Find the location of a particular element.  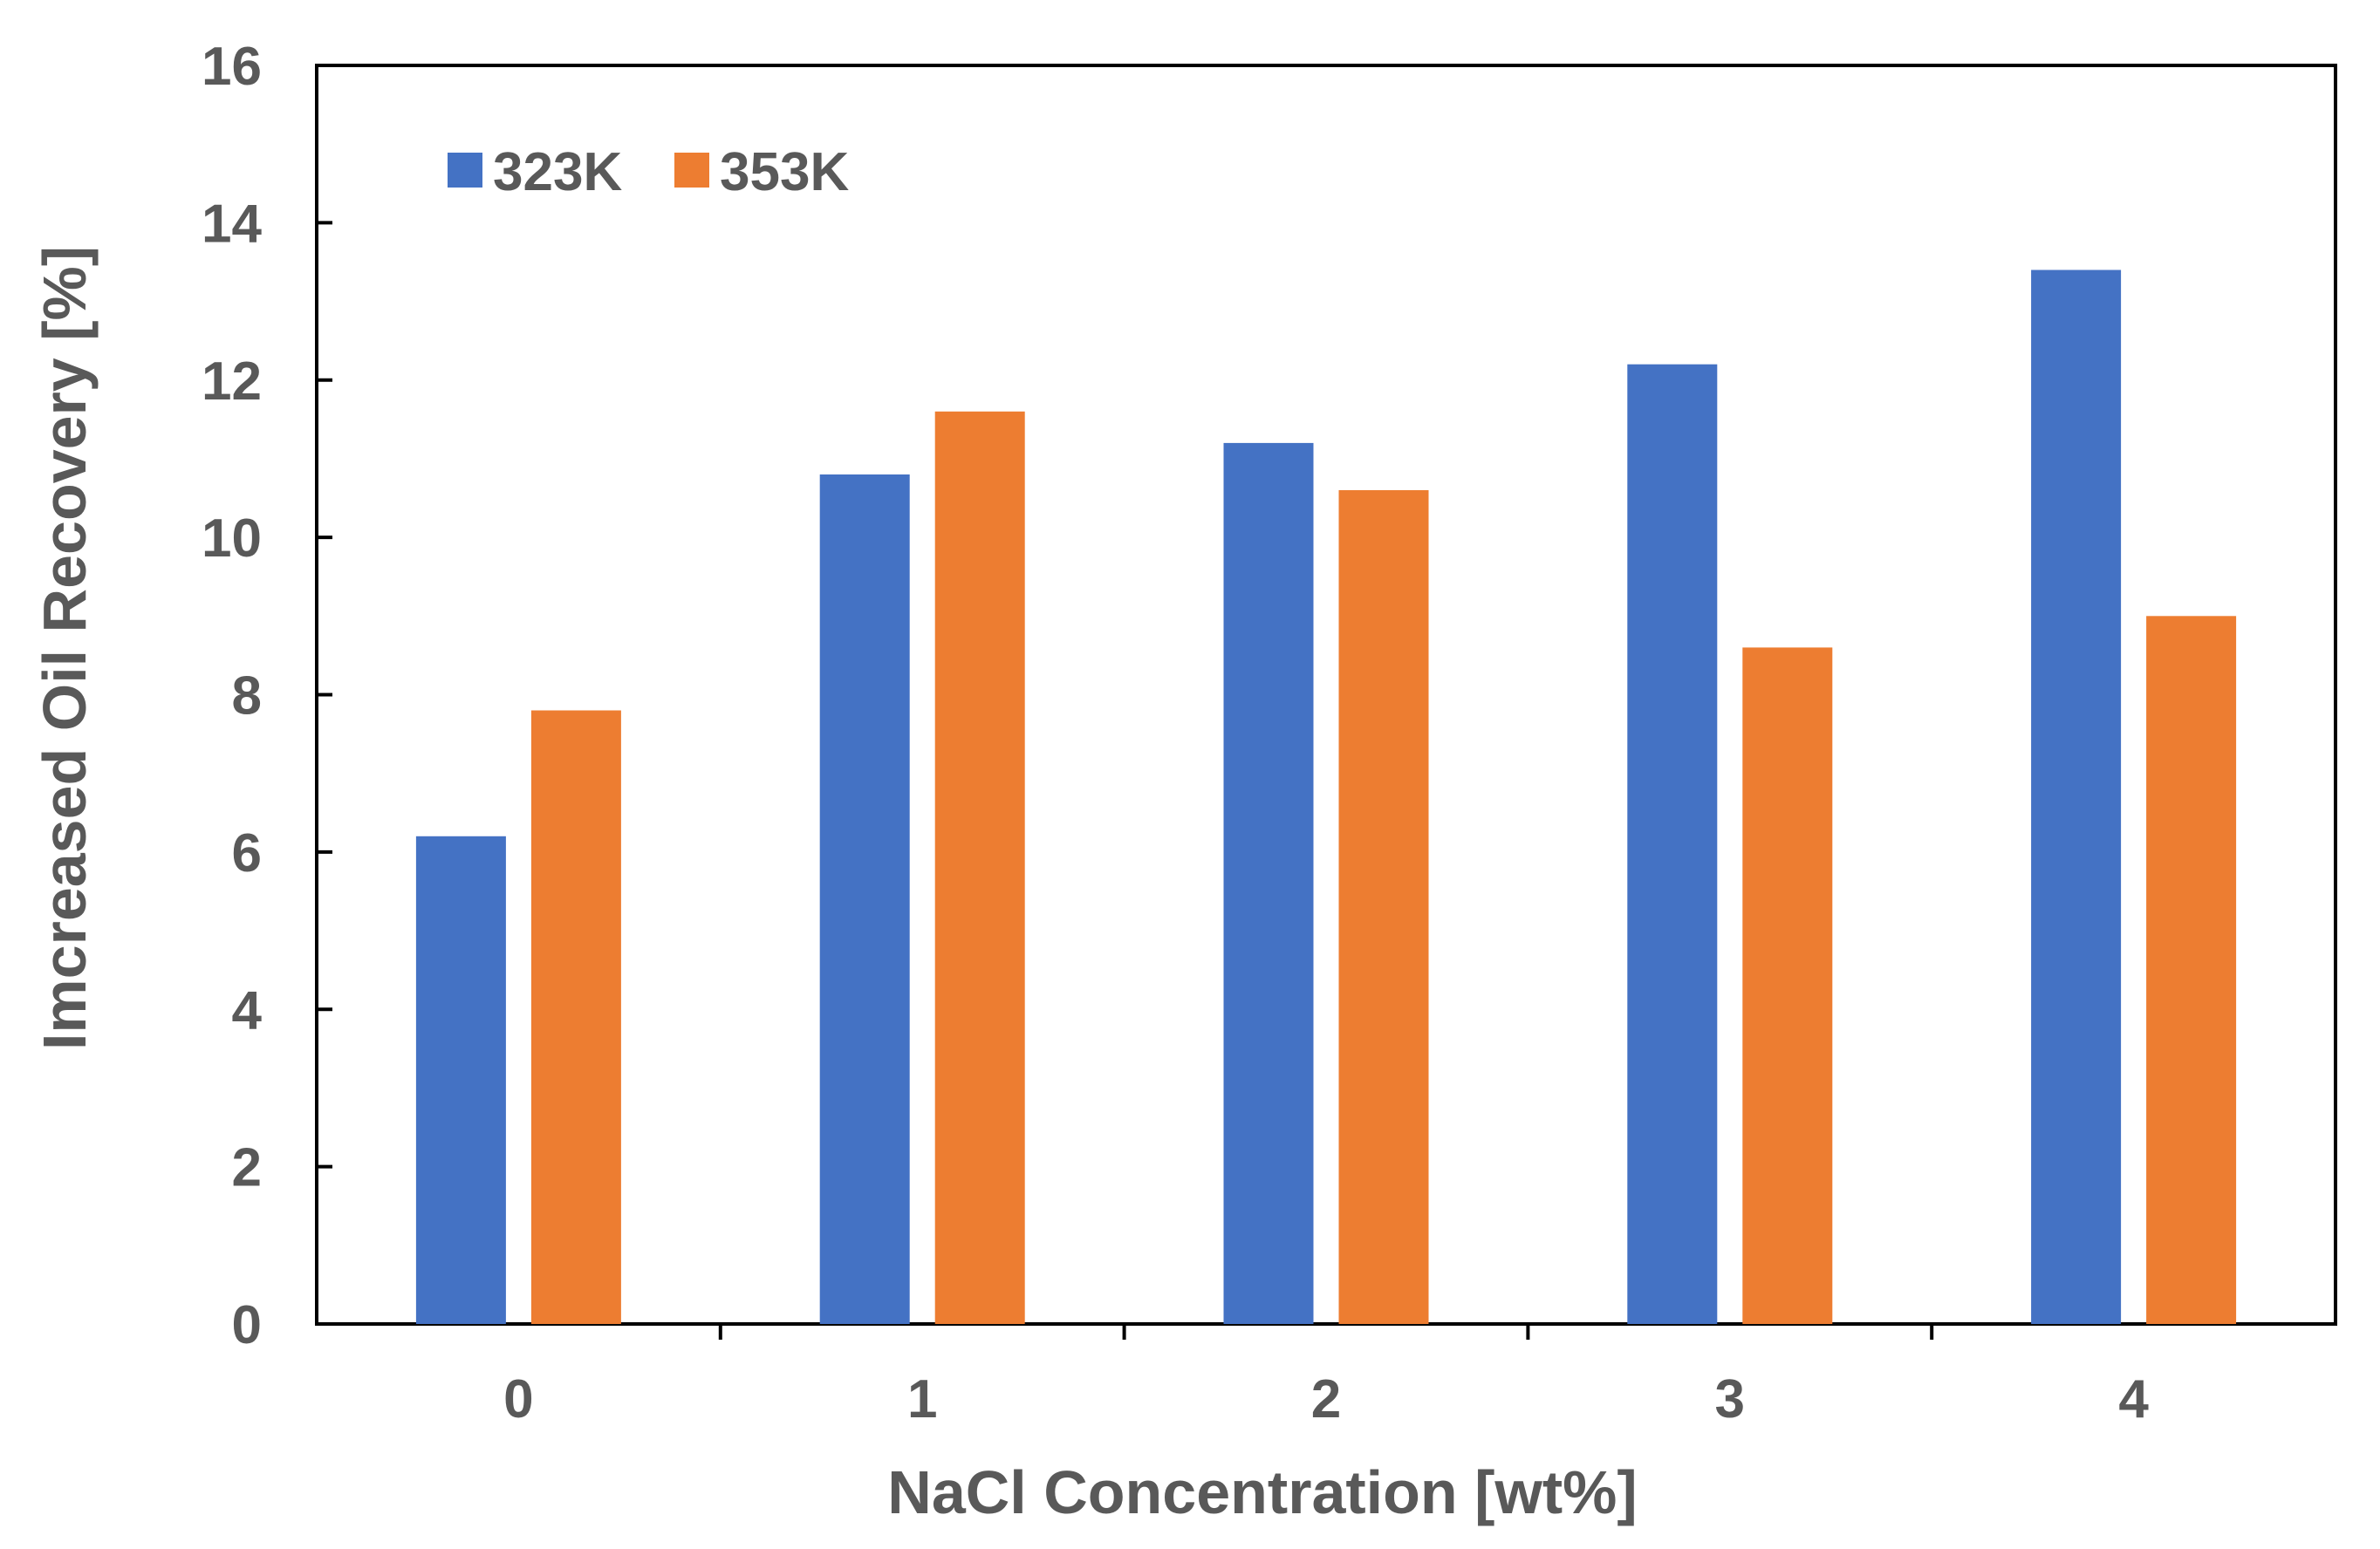

legend: 323K 353K is located at coordinates (648, 172).